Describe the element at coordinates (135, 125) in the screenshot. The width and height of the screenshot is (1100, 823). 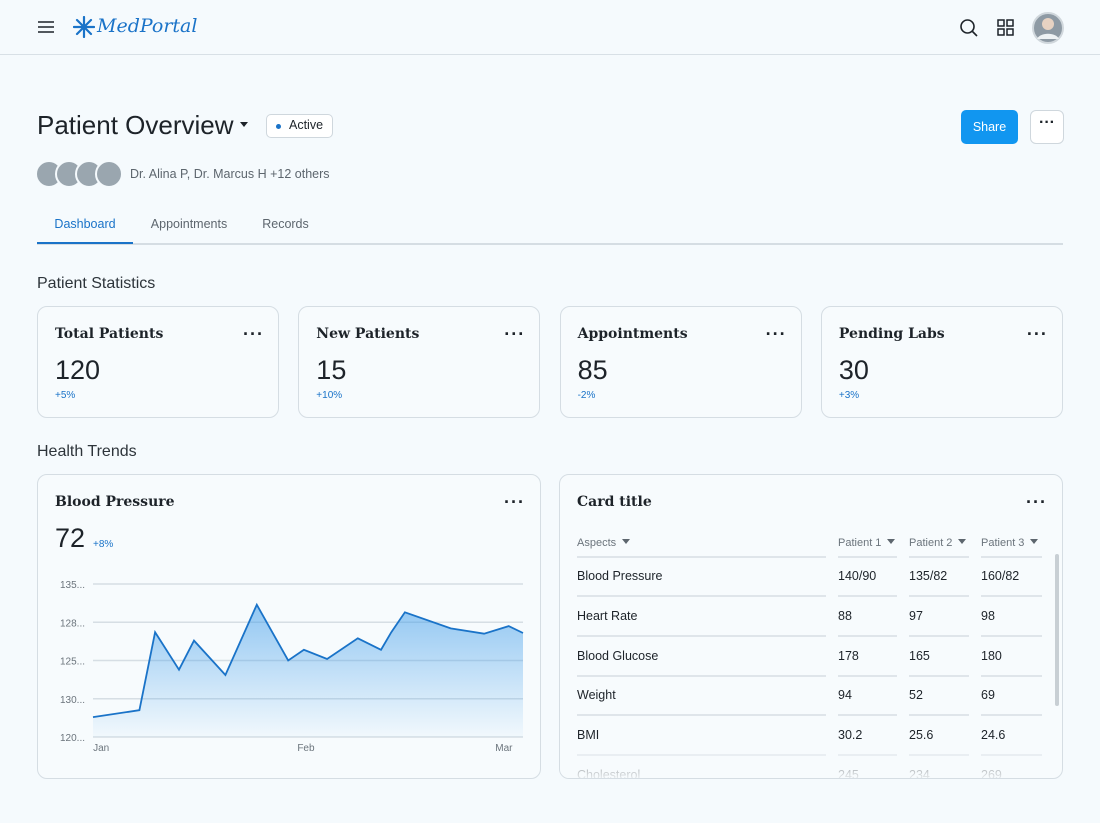
I see `page-title: Patient Overview` at that location.